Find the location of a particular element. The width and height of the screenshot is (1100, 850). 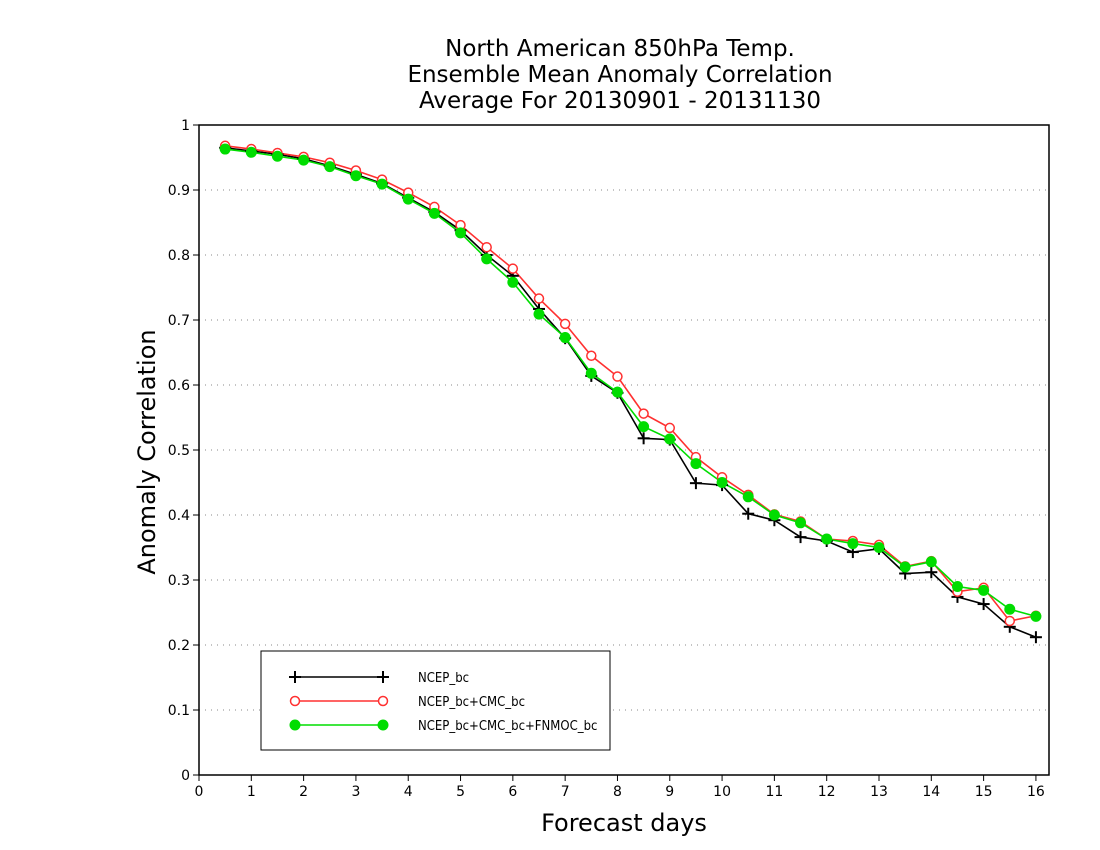

x-tick-label-7: 7 is located at coordinates (565, 792).